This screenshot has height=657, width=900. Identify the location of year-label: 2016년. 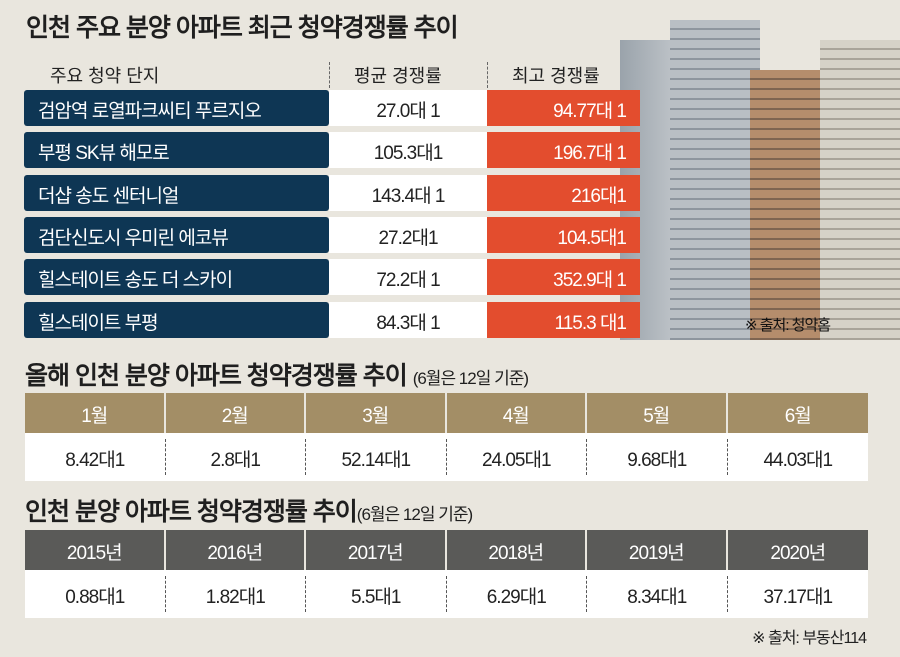
(236, 550).